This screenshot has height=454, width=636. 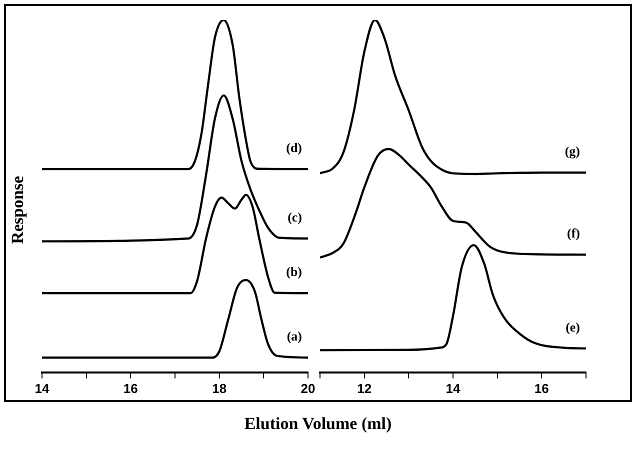 What do you see at coordinates (294, 336) in the screenshot?
I see `series-label: (a)` at bounding box center [294, 336].